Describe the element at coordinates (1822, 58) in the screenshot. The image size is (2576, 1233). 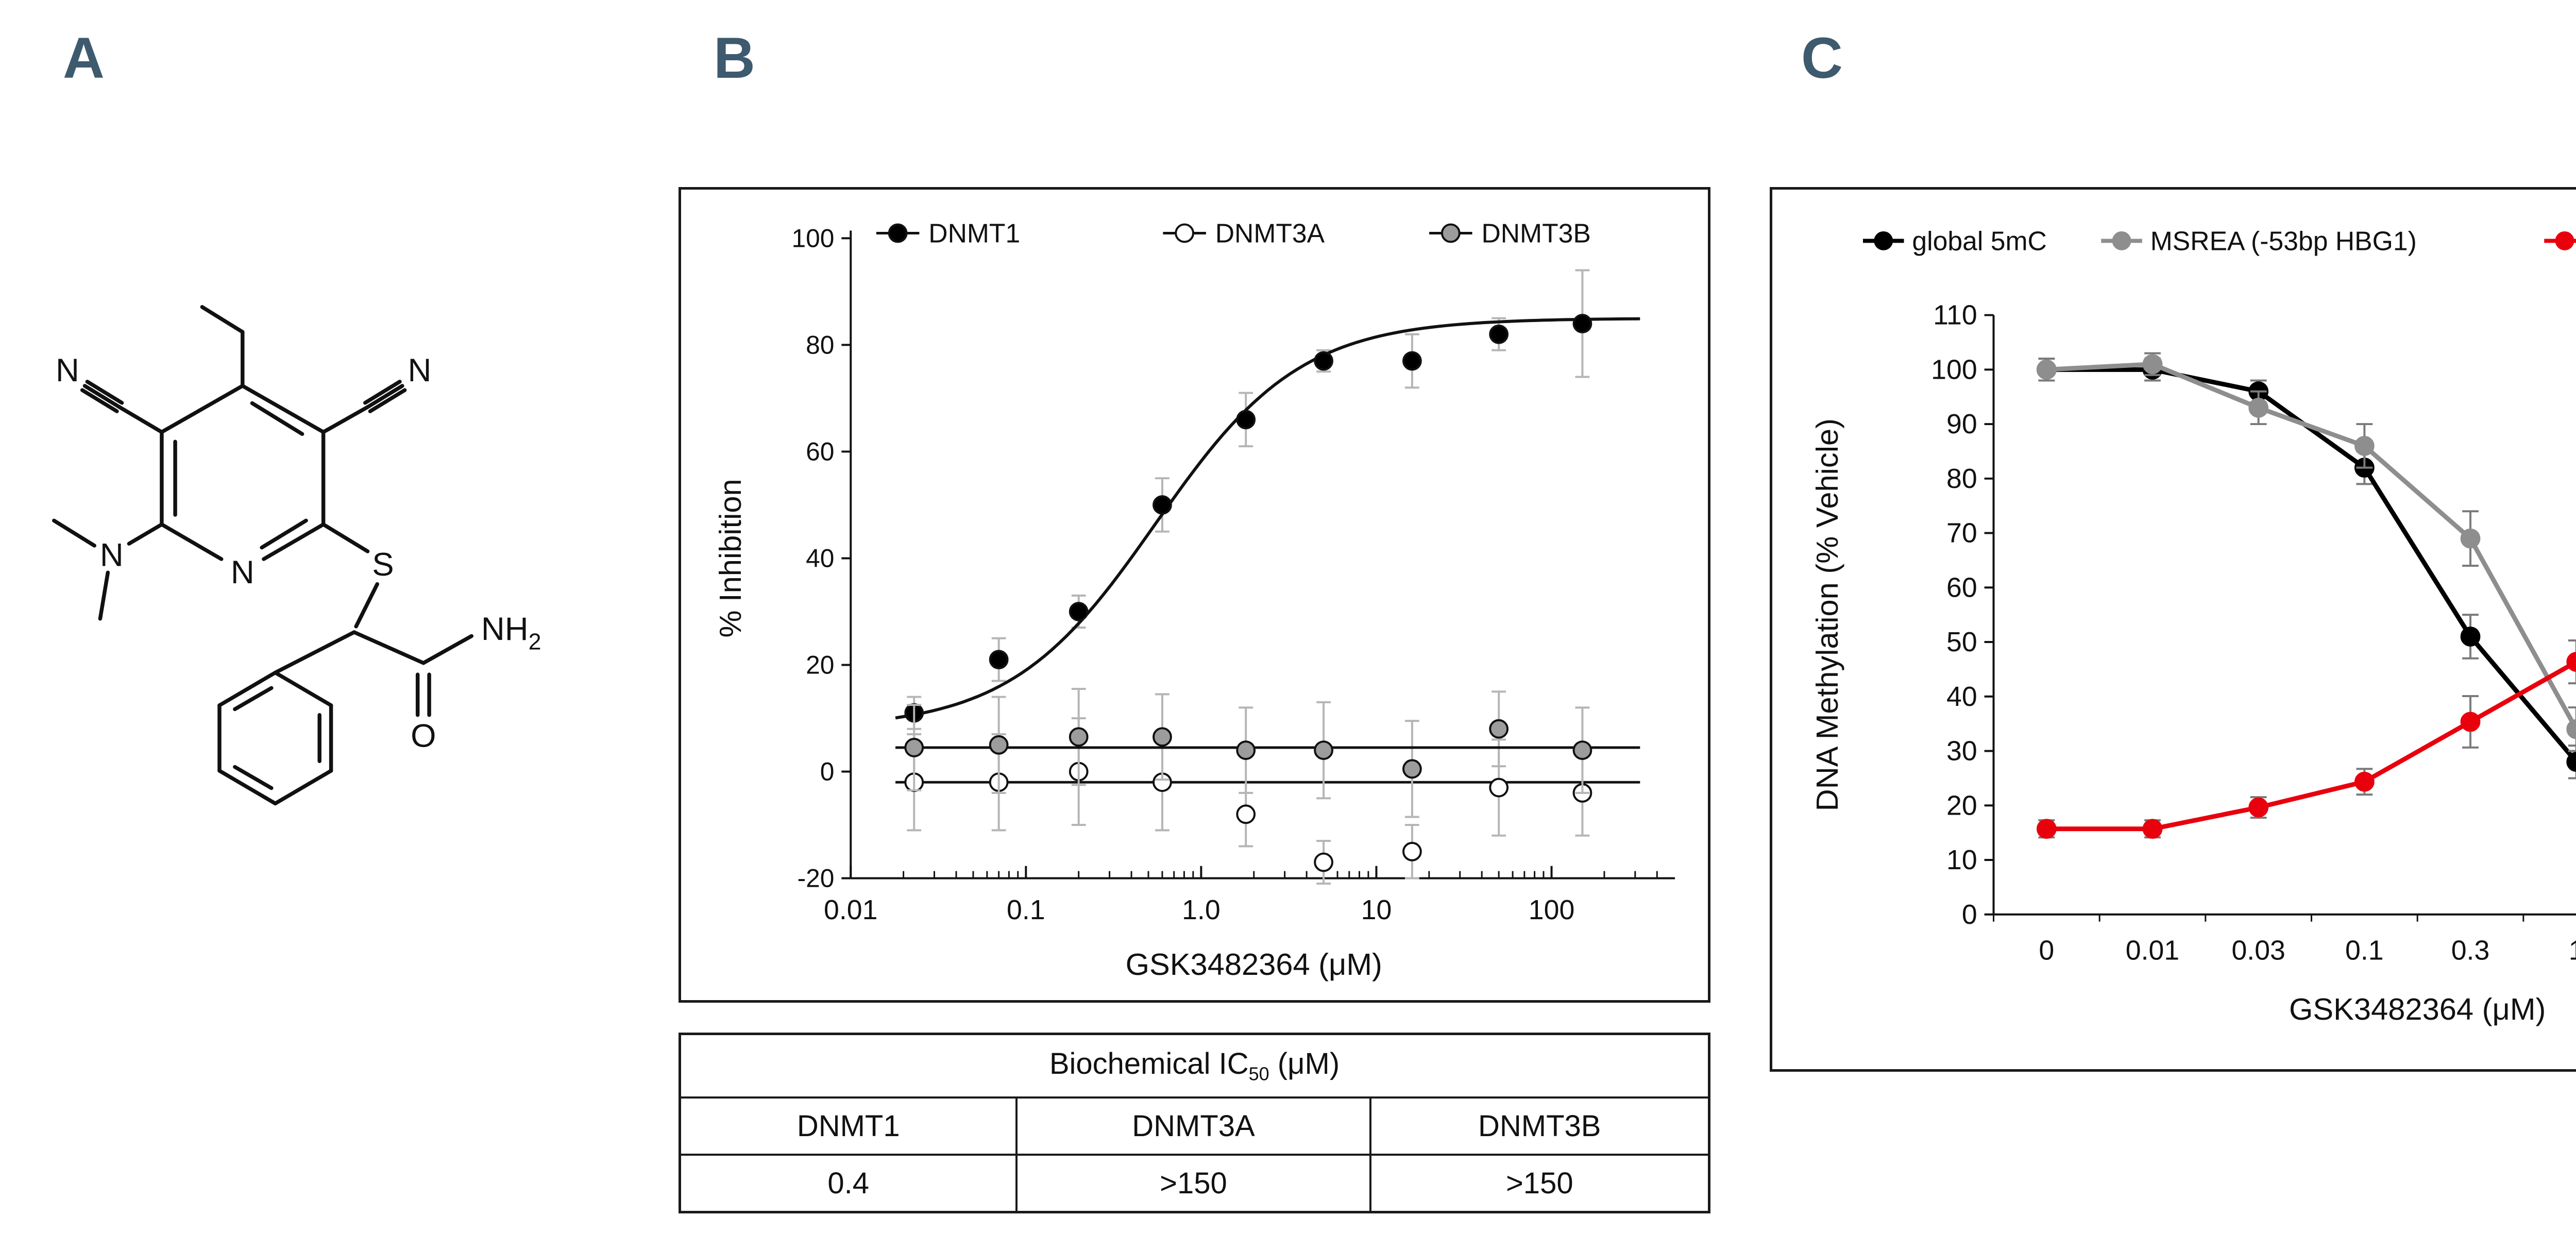
I see `panel-c-label: C` at that location.